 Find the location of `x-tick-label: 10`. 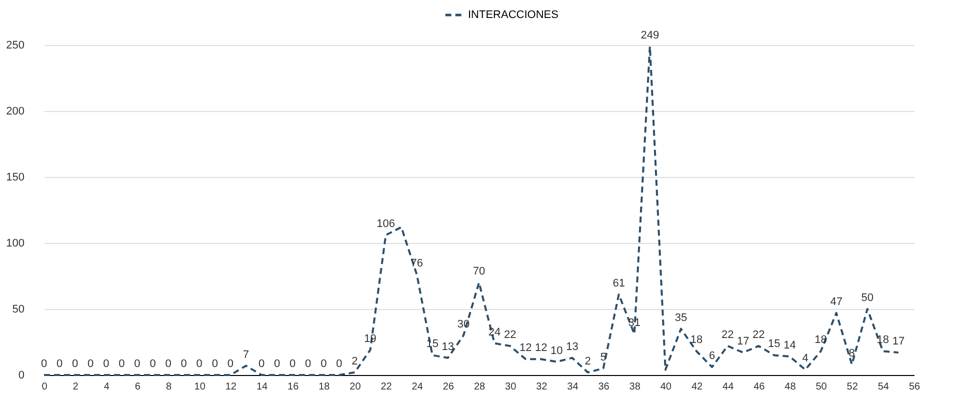

x-tick-label: 10 is located at coordinates (200, 387).